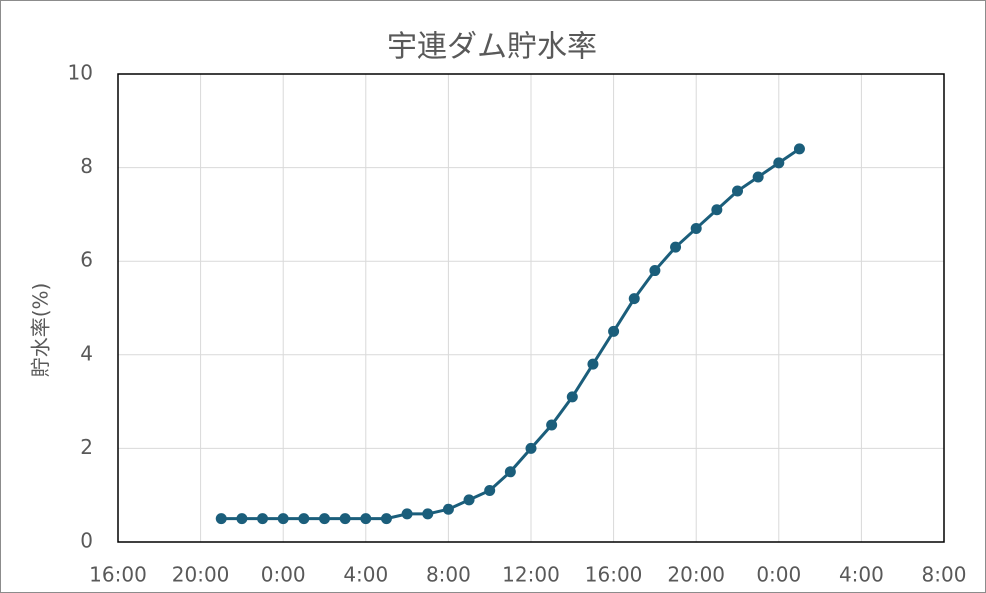 The height and width of the screenshot is (593, 986). I want to click on y-tick-label: 0, so click(86, 541).